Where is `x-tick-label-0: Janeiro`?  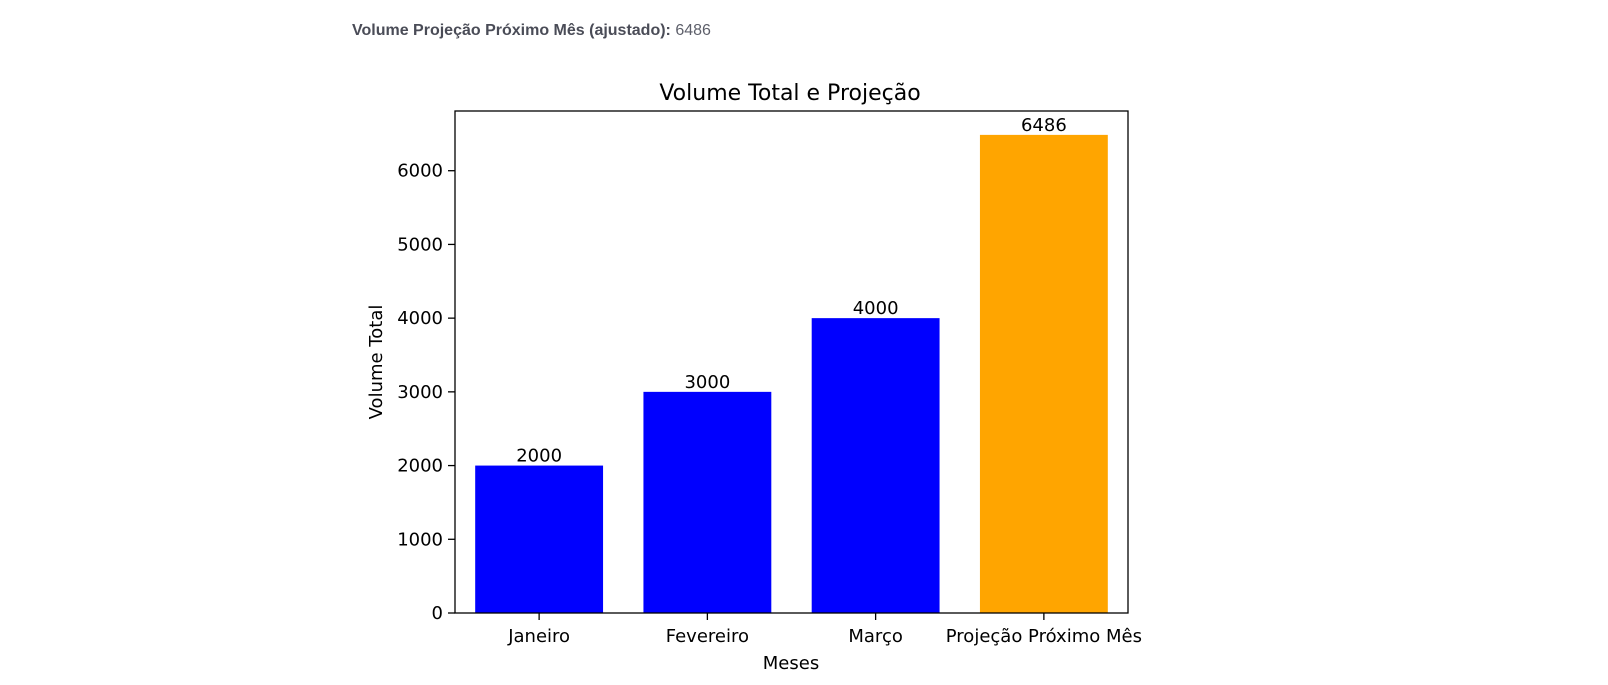
x-tick-label-0: Janeiro is located at coordinates (538, 636).